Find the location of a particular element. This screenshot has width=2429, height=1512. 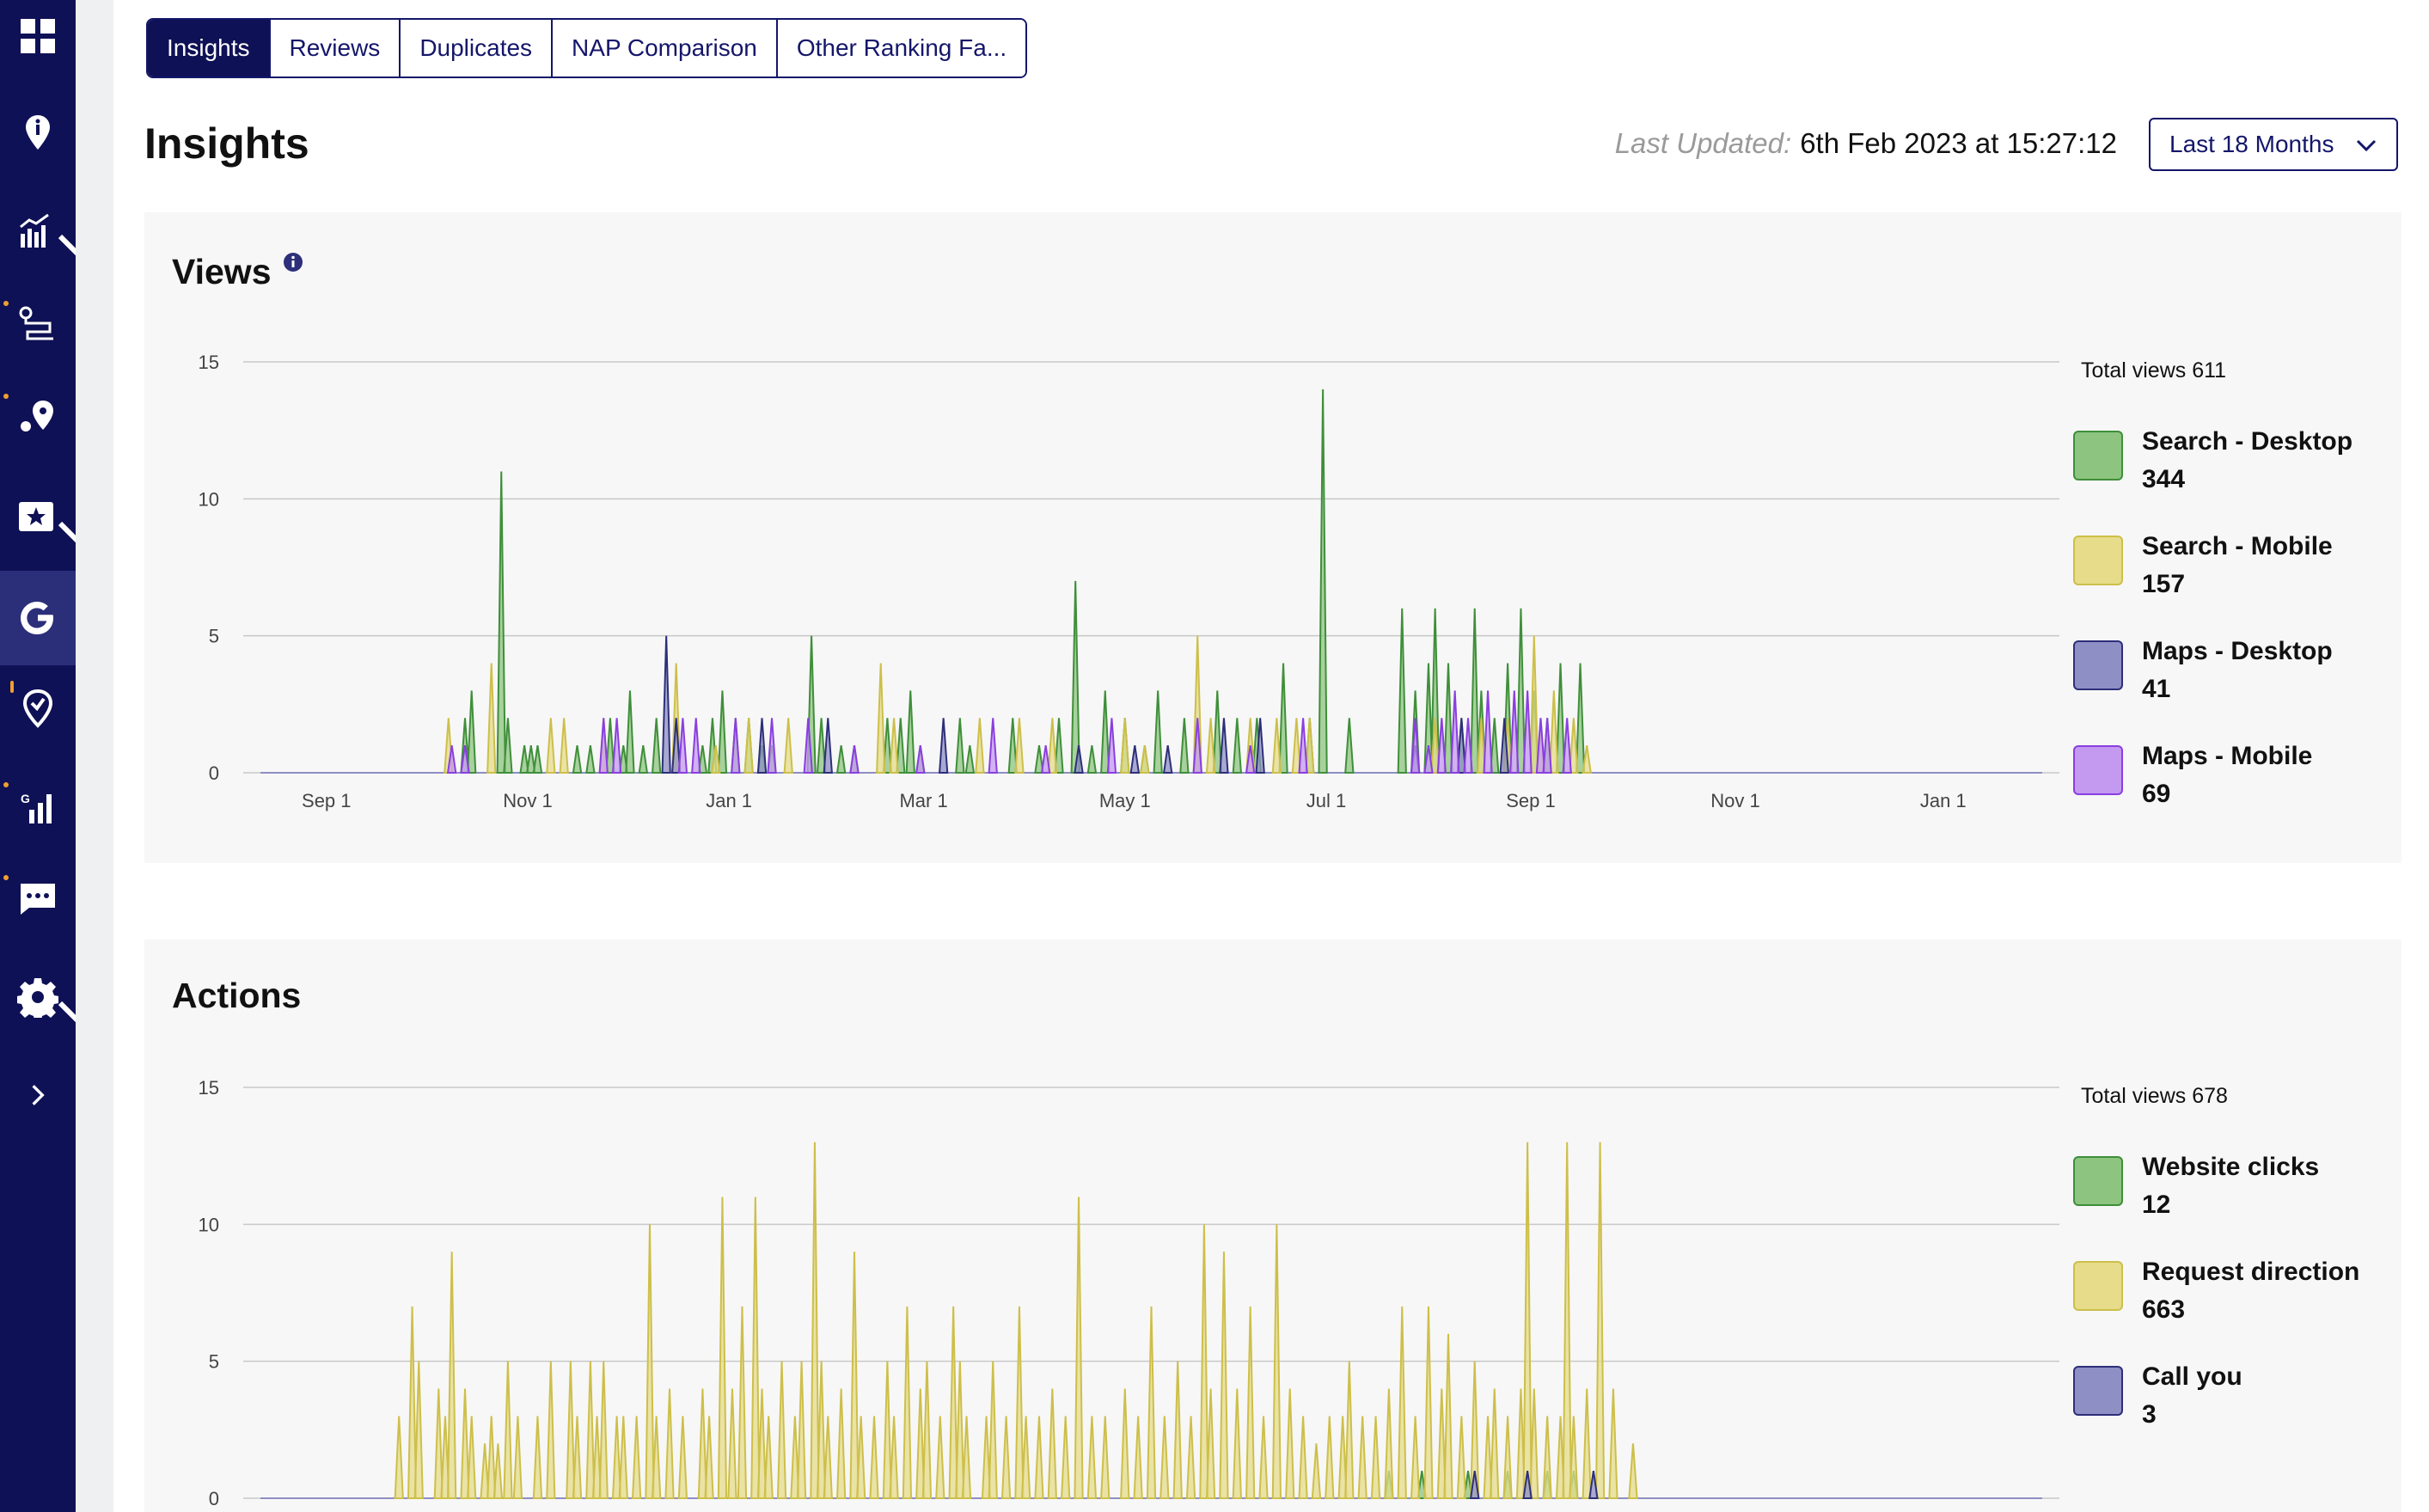

sidebar-item-location-info is located at coordinates (38, 132).